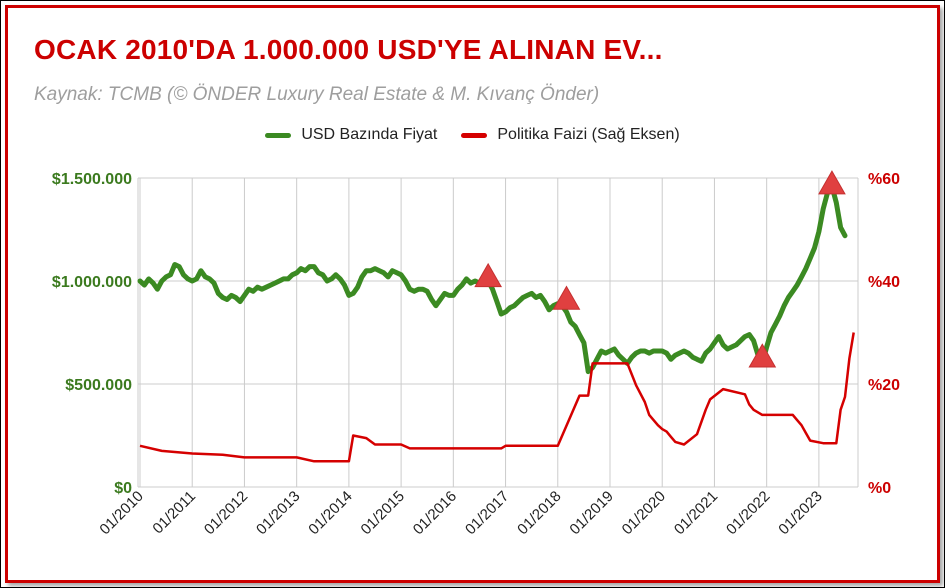  What do you see at coordinates (92, 282) in the screenshot?
I see `y-left-tick-label: $1.000.000` at bounding box center [92, 282].